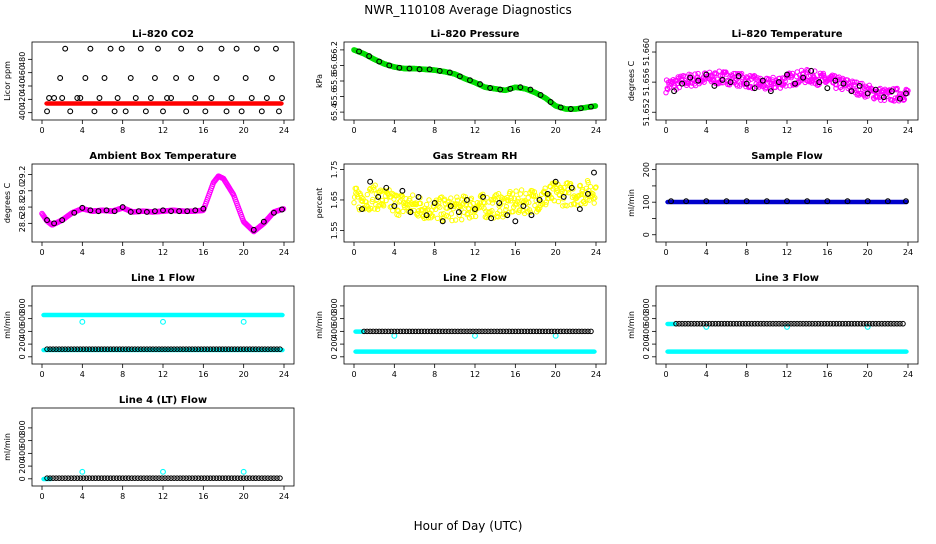 The image size is (936, 544). What do you see at coordinates (334, 356) in the screenshot?
I see `y-tick-label: 0` at bounding box center [334, 356].